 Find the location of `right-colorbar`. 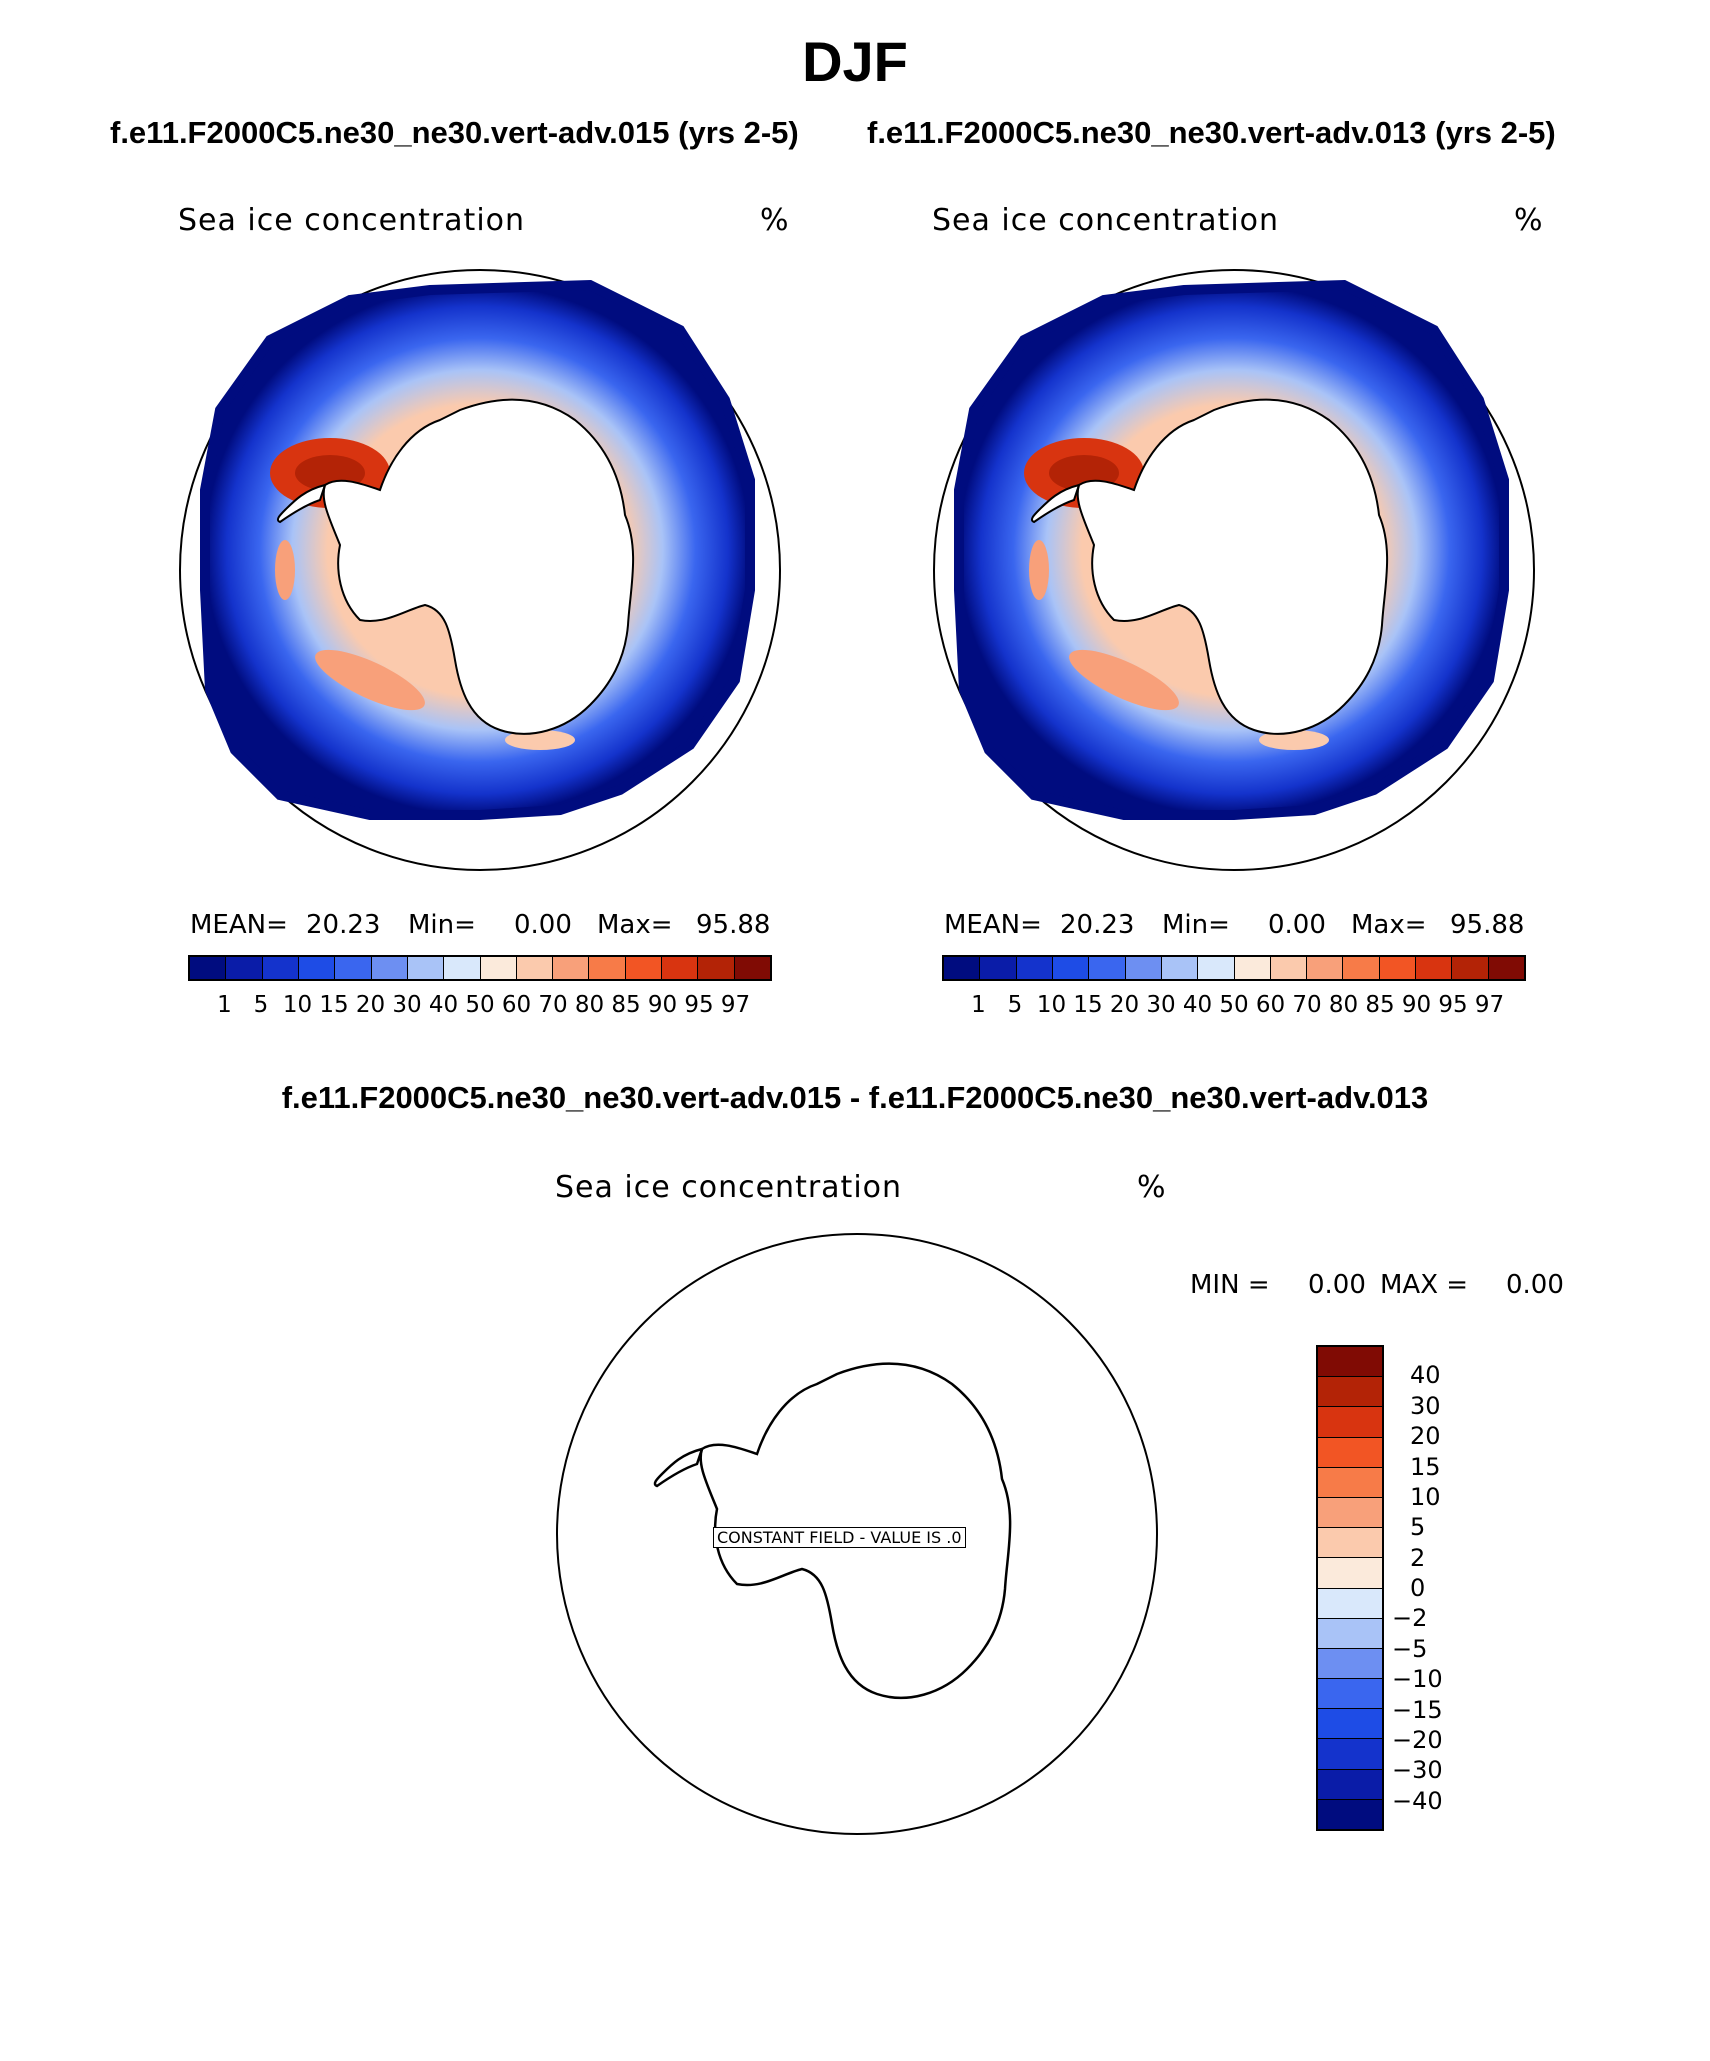

right-colorbar is located at coordinates (1234, 968).